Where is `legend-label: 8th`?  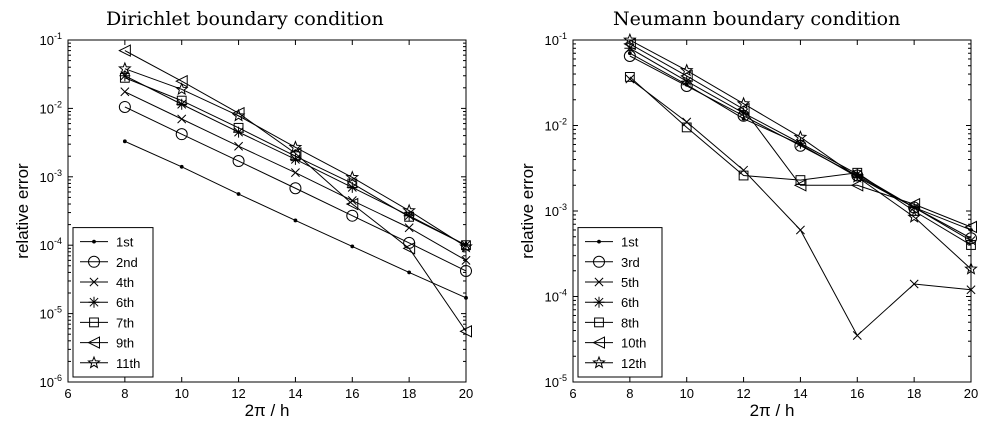 legend-label: 8th is located at coordinates (630, 322).